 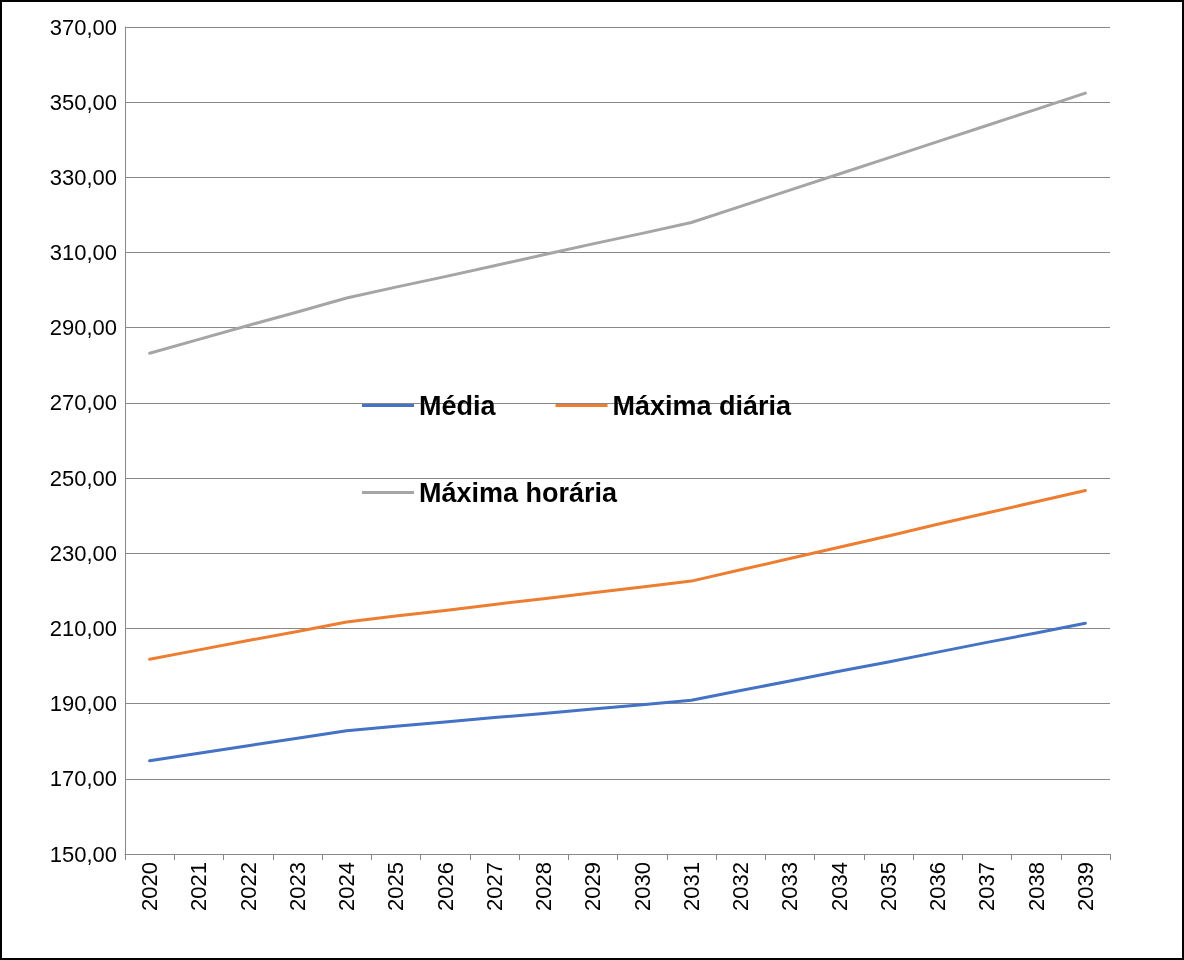 What do you see at coordinates (396, 886) in the screenshot?
I see `x-tick-label: 2025` at bounding box center [396, 886].